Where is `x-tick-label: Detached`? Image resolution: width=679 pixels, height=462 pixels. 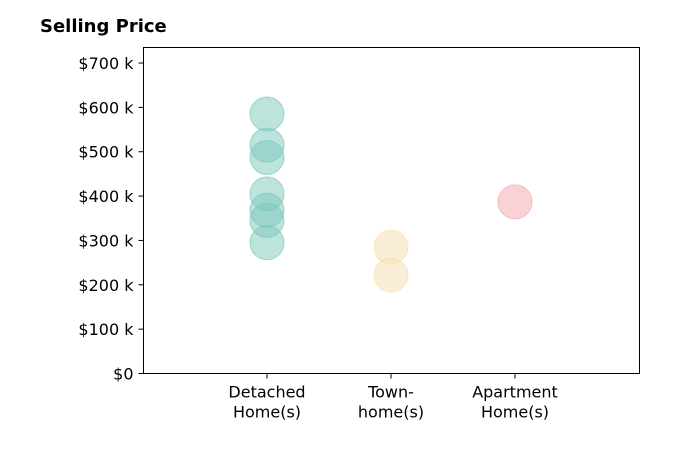 x-tick-label: Detached is located at coordinates (266, 392).